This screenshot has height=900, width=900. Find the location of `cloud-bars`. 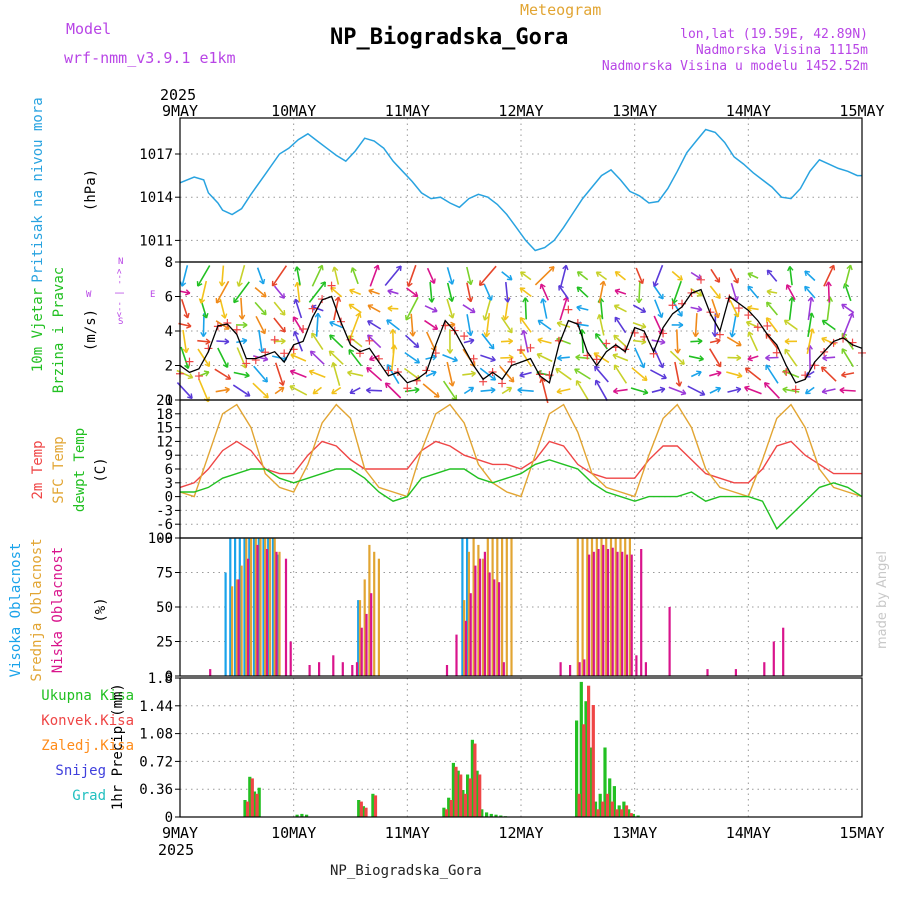

cloud-bars is located at coordinates (497, 607).